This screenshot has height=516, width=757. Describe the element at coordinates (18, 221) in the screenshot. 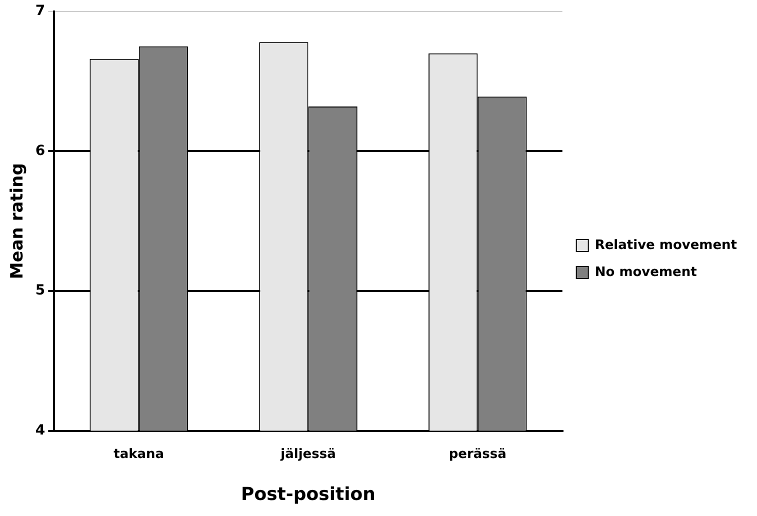

I see `y-axis-title: Mean rating` at that location.